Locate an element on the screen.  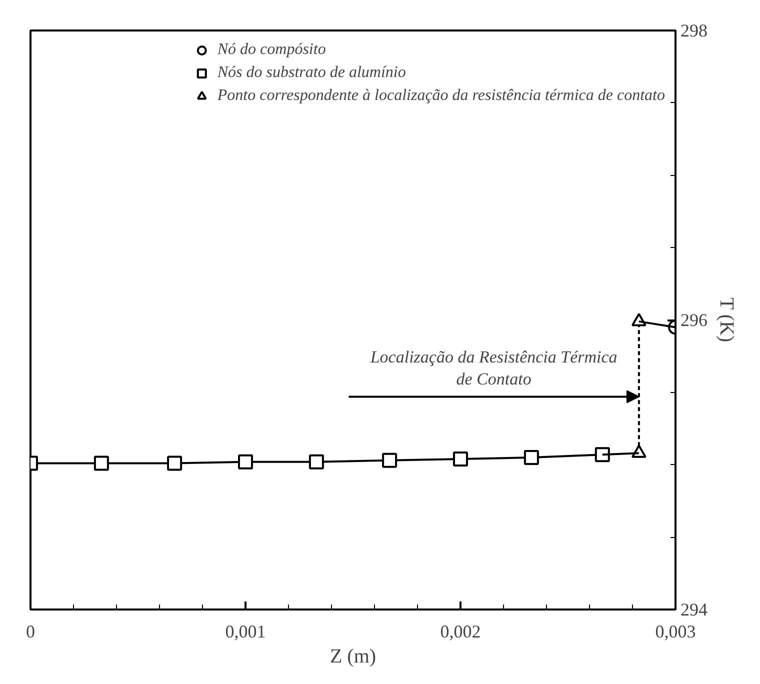
x-tick-label: 0,002 is located at coordinates (460, 632).